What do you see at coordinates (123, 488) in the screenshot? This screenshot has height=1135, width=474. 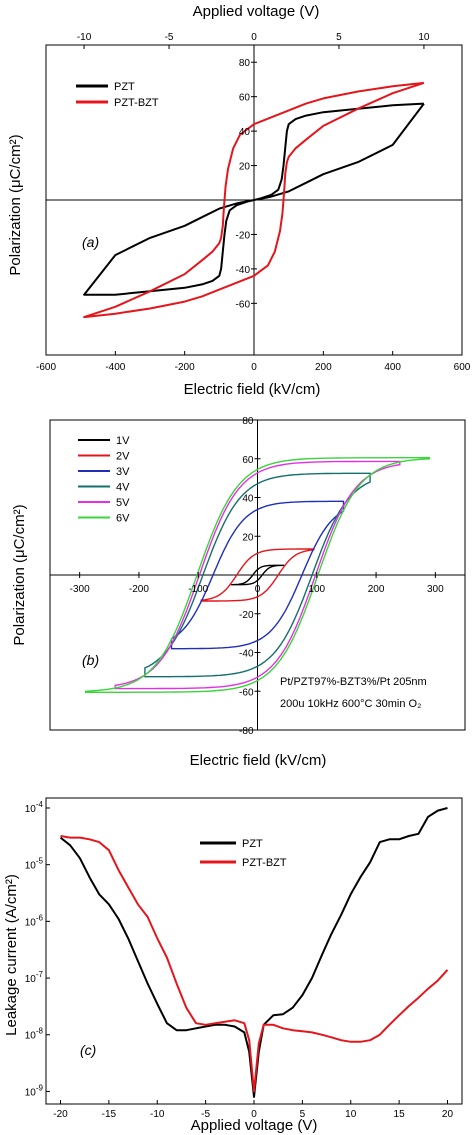 I see `panel-b-legend-label-4v: 4V` at bounding box center [123, 488].